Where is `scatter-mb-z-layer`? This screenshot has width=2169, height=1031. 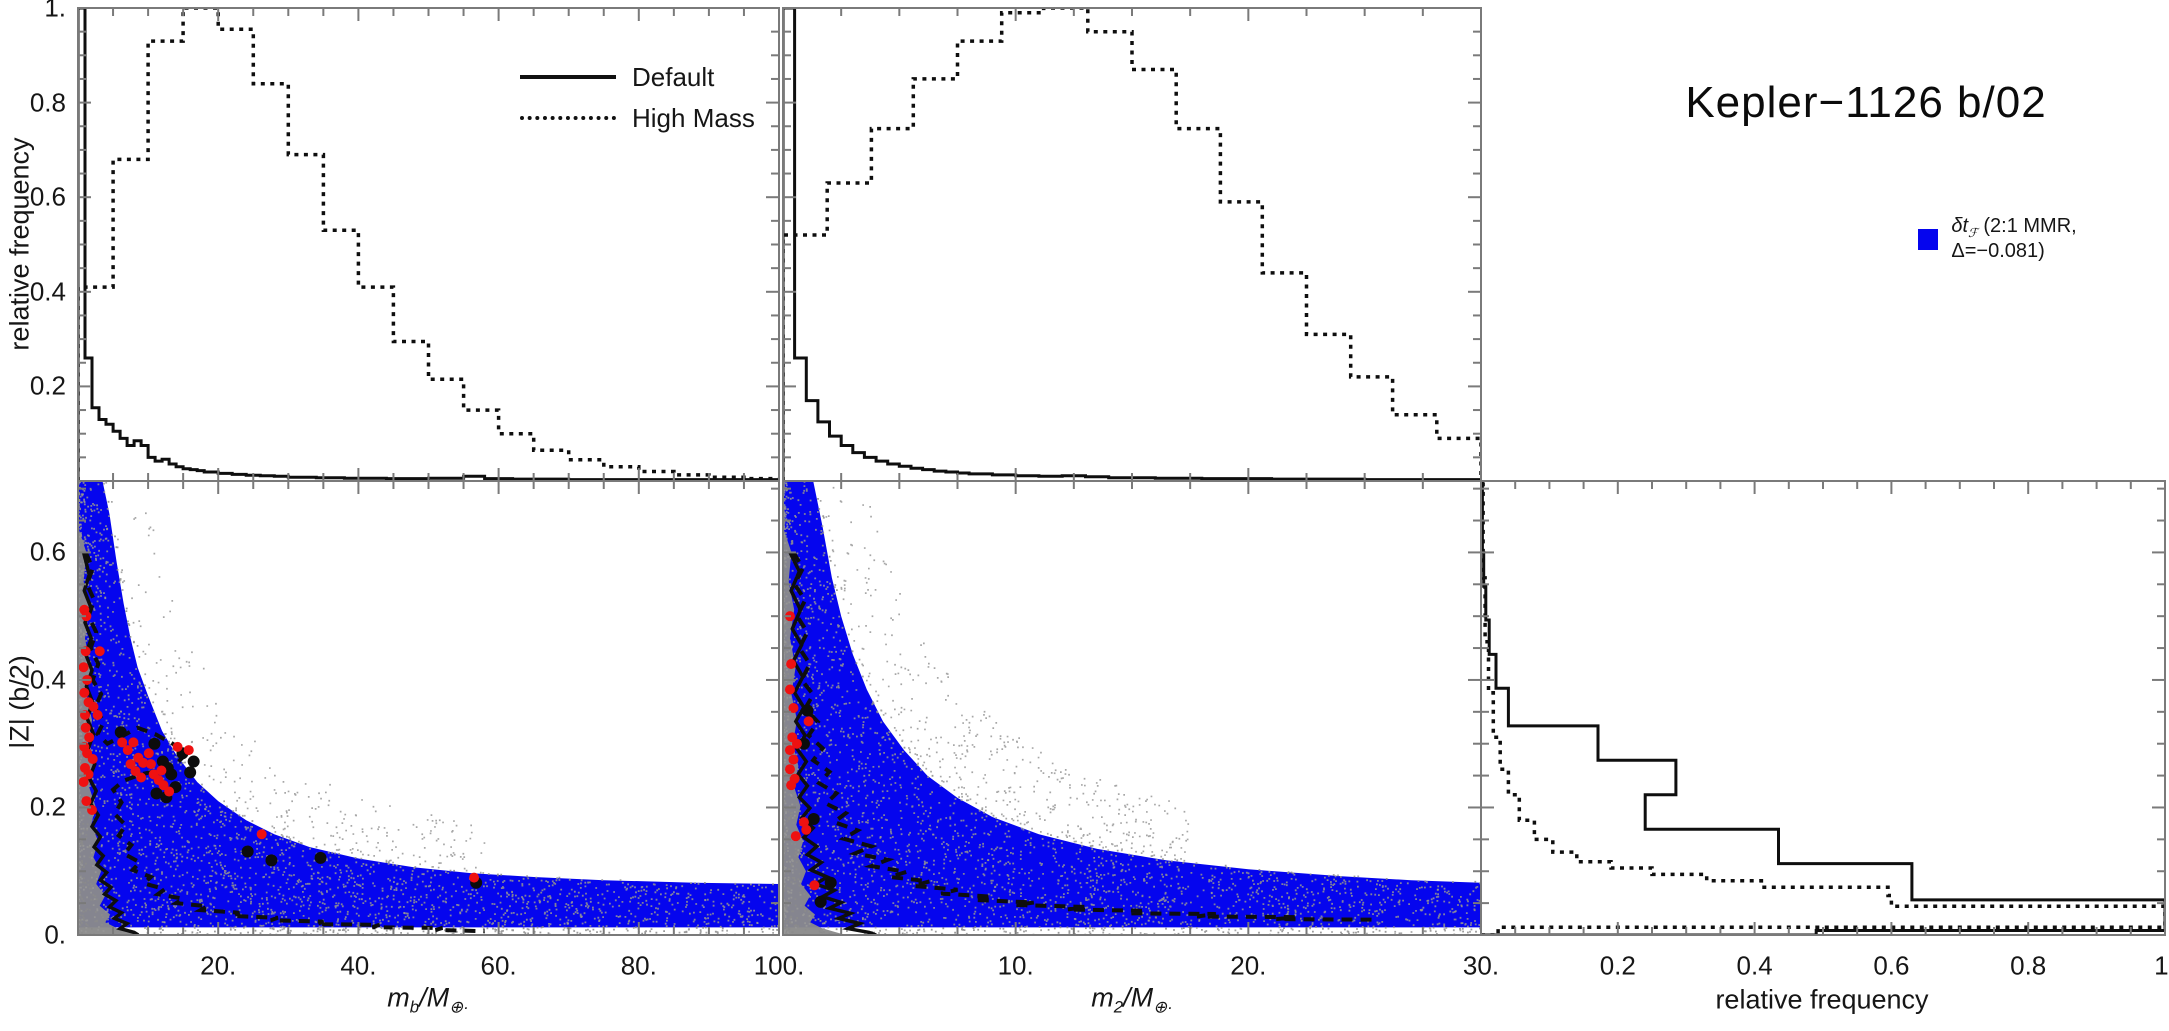
scatter-mb-z-layer is located at coordinates (428, 708).